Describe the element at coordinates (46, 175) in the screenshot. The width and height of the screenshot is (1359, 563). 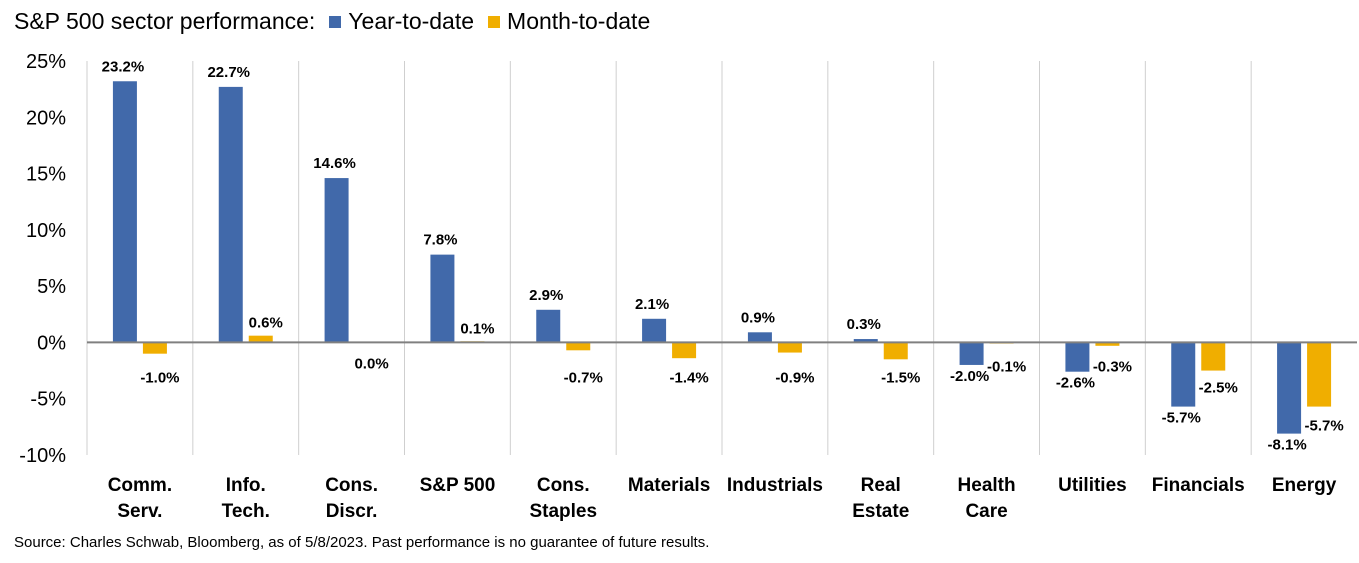
I see `y-tick-label: 15%` at that location.